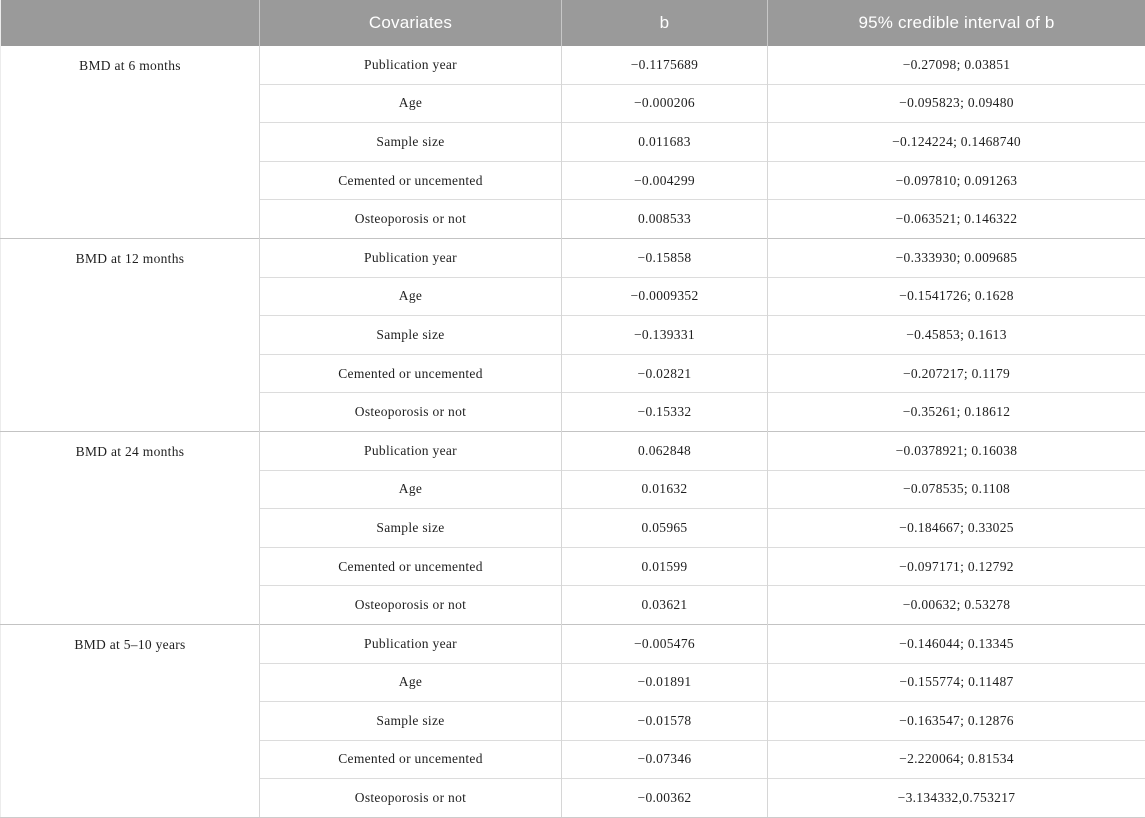 The width and height of the screenshot is (1145, 818). What do you see at coordinates (956, 528) in the screenshot?
I see `cell-ci: −0.184667; 0.33025` at bounding box center [956, 528].